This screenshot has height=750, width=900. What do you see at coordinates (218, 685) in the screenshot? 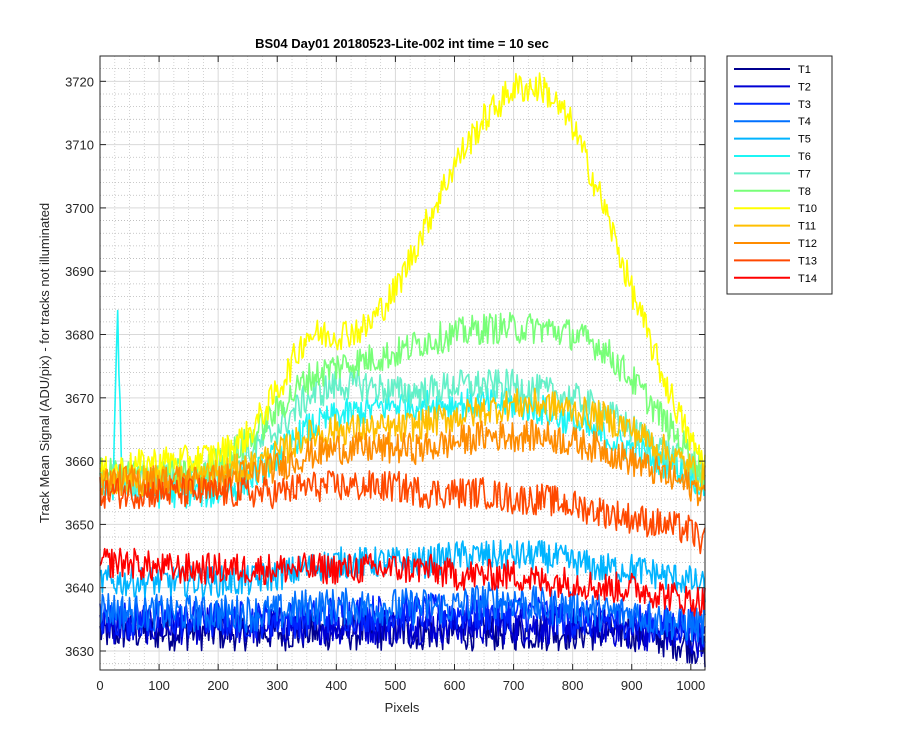
I see `x-tick-label: 200` at bounding box center [218, 685].